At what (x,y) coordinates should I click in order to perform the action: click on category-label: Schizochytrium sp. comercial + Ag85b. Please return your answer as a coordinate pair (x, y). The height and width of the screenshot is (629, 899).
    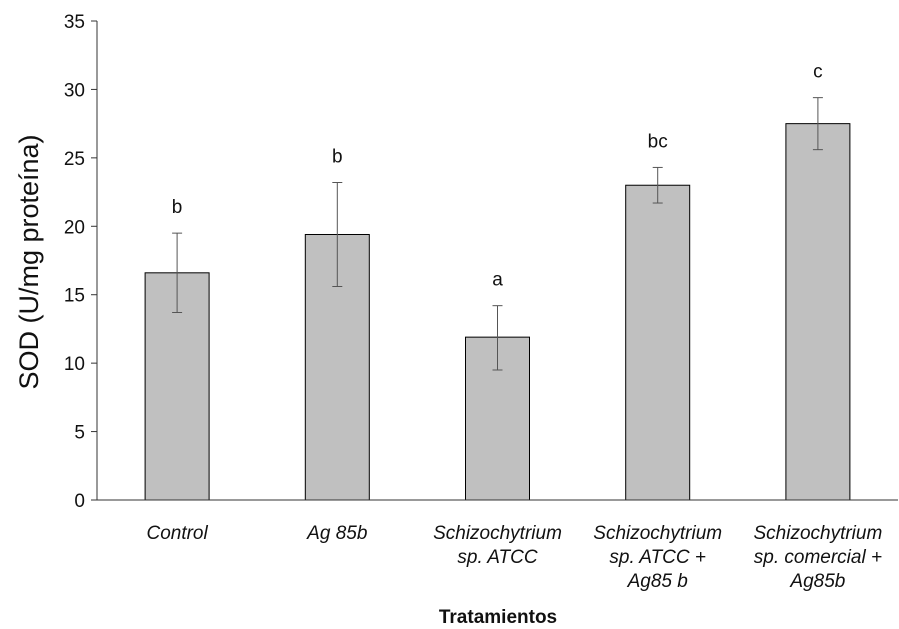
    Looking at the image, I should click on (817, 557).